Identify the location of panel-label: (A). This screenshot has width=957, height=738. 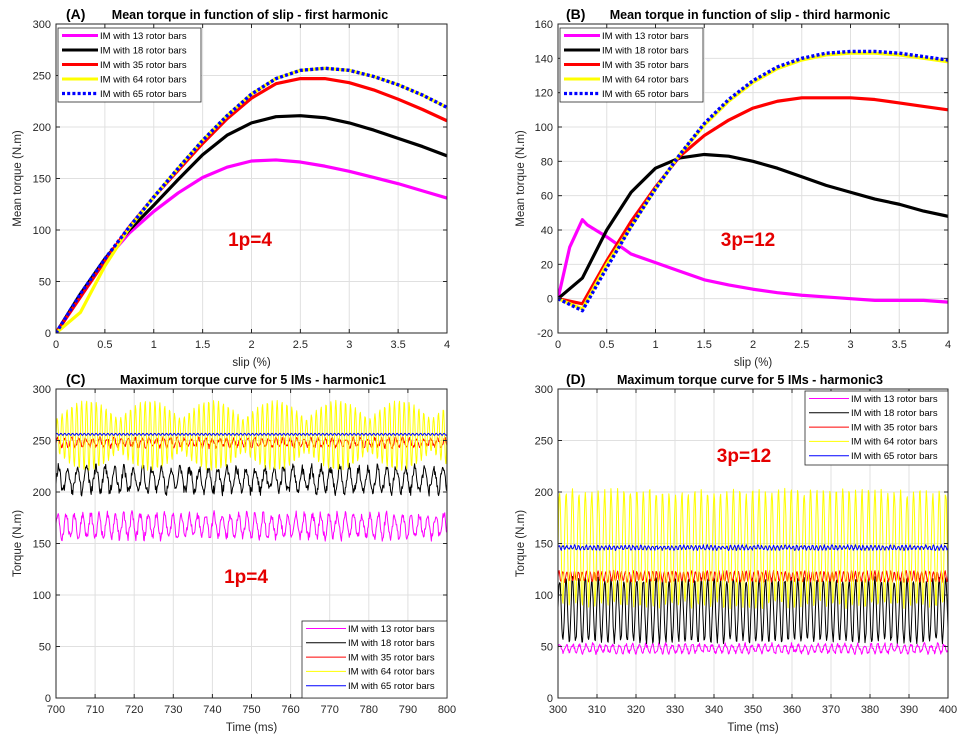
(75, 14).